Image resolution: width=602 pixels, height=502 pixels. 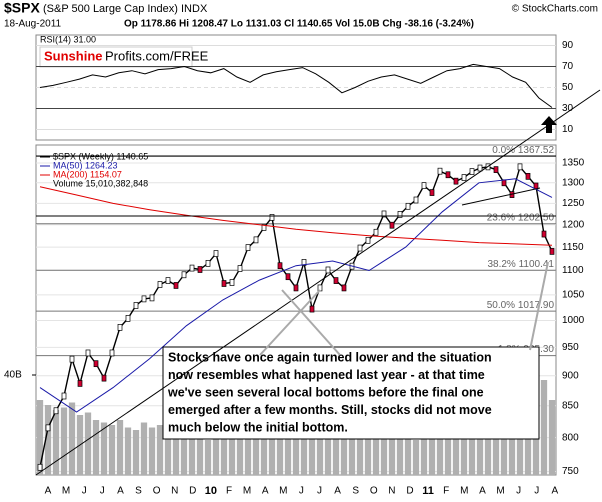 What do you see at coordinates (520, 264) in the screenshot?
I see `fib-label: 38.2% 1100.41` at bounding box center [520, 264].